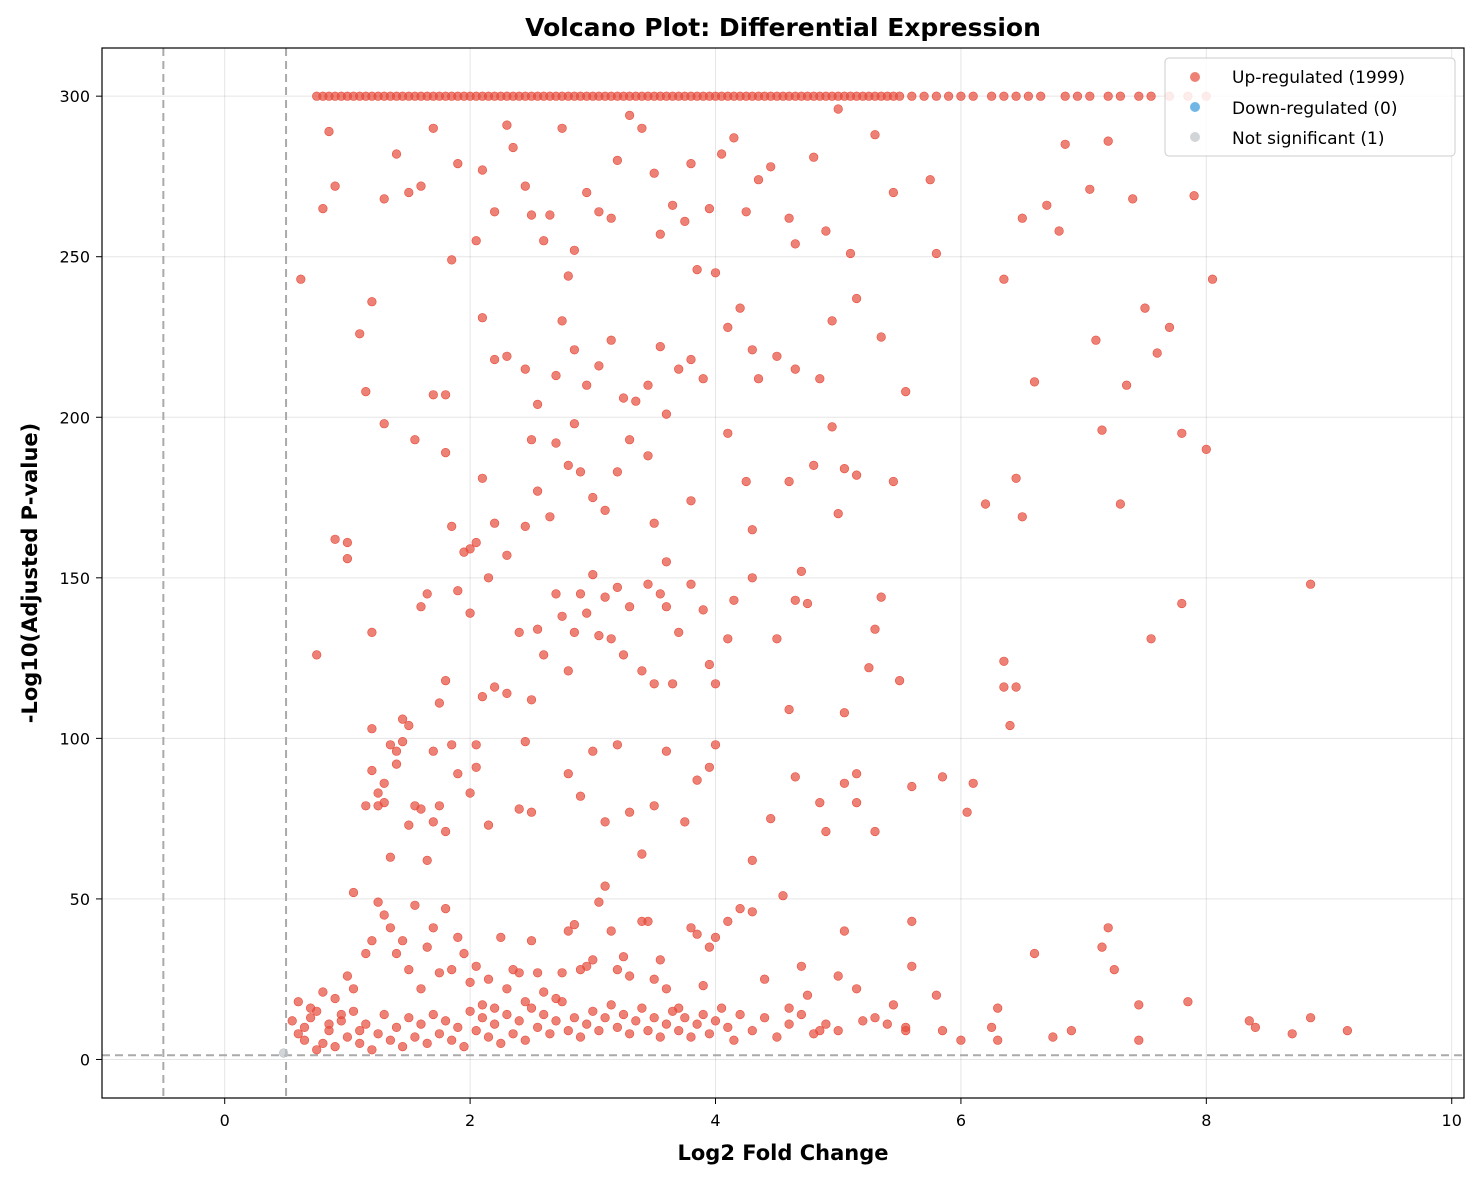 The width and height of the screenshot is (1480, 1180). Describe the element at coordinates (470, 1120) in the screenshot. I see `x-tick-label: 2` at that location.